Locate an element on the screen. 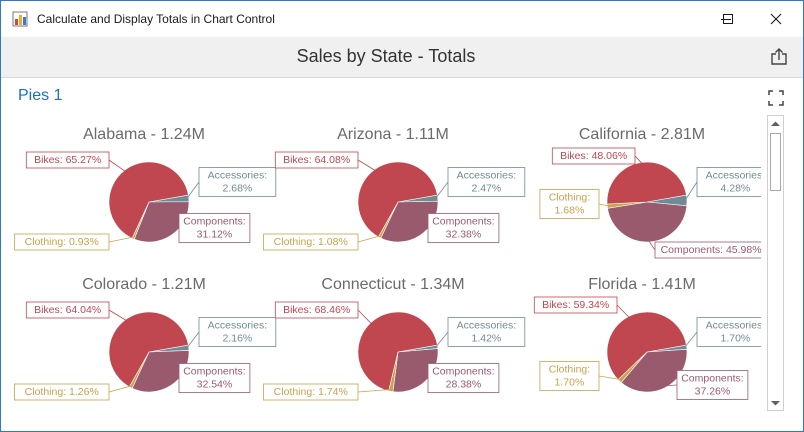 The width and height of the screenshot is (804, 432). data-label: 37.26% is located at coordinates (713, 392).